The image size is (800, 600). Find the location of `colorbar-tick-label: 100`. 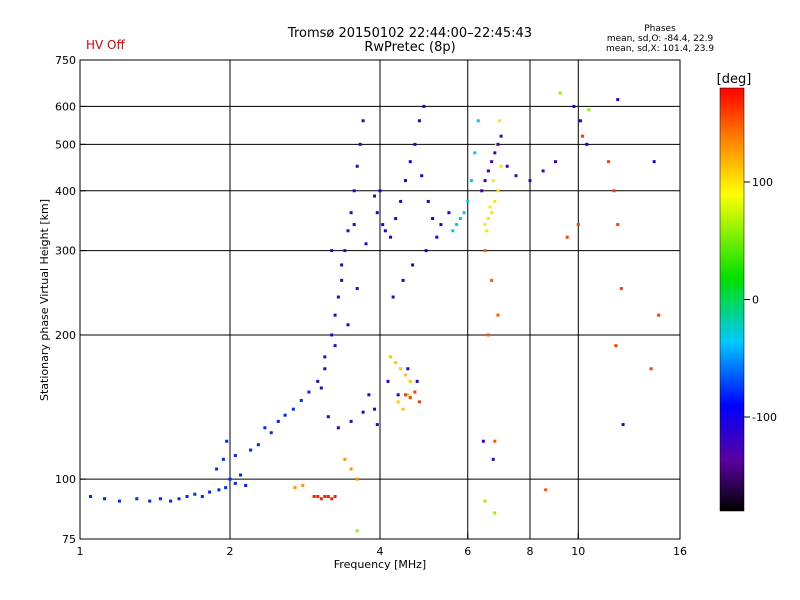

colorbar-tick-label: 100 is located at coordinates (762, 182).